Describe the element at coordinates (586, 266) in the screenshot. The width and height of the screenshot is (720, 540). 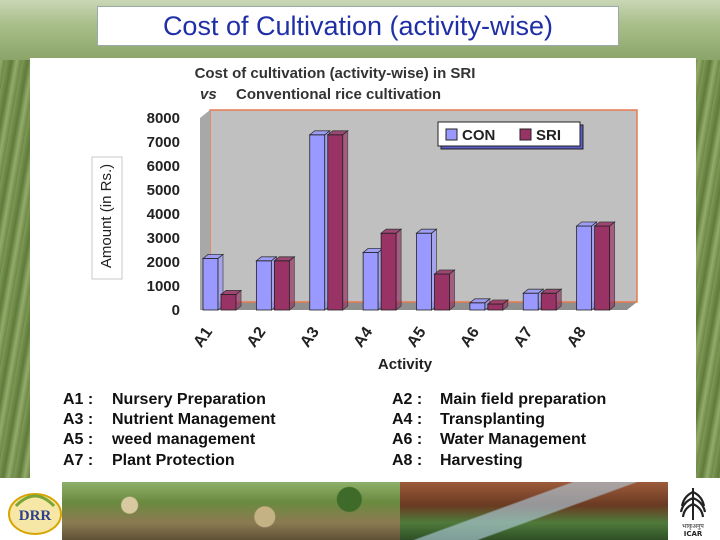
I see `bar-con-A8` at that location.